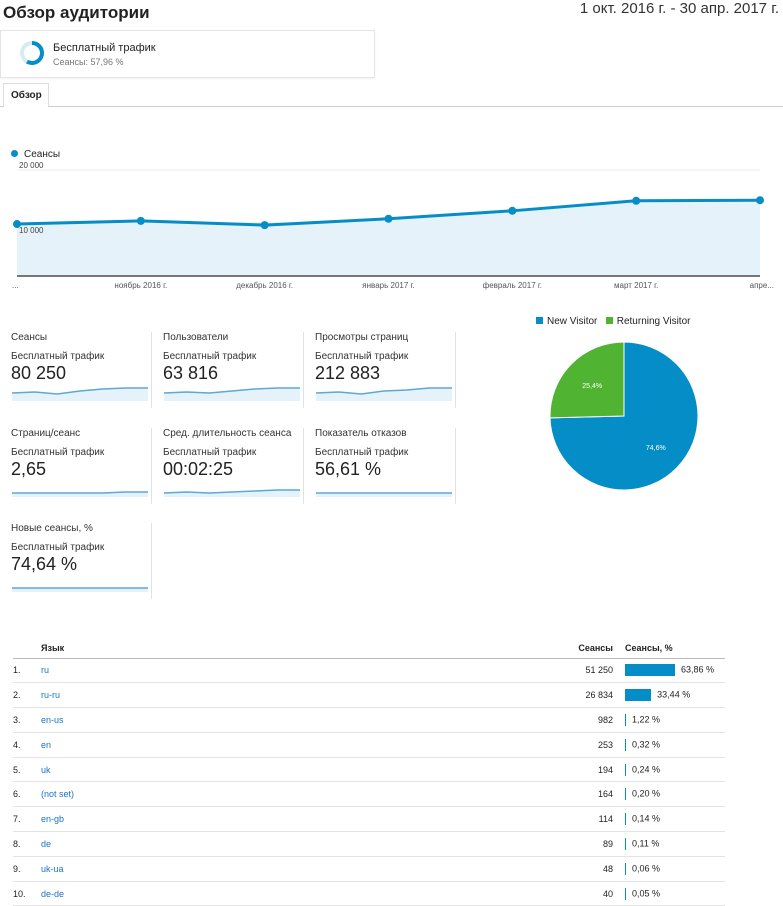 This screenshot has height=906, width=783. What do you see at coordinates (52, 528) in the screenshot?
I see `kpi-name: Новые сеансы, %` at bounding box center [52, 528].